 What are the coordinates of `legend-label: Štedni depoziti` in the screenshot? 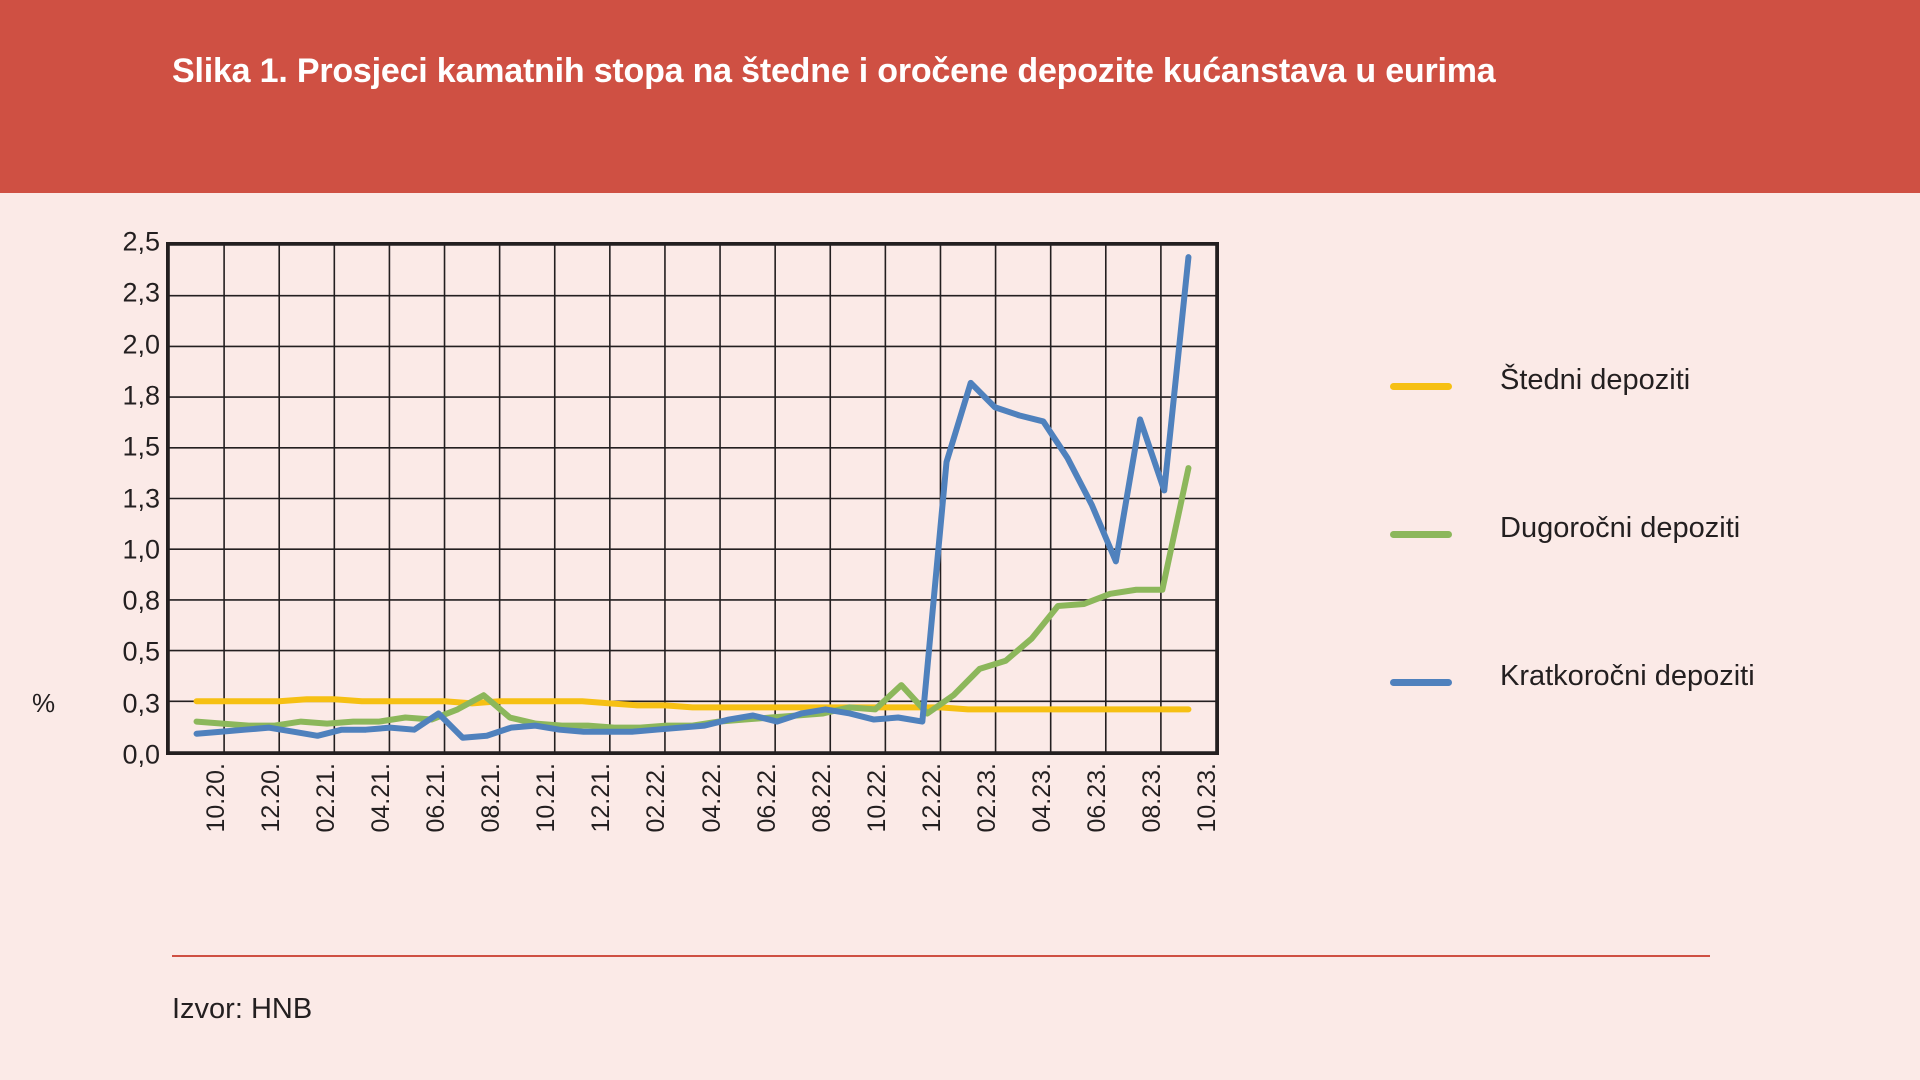 It's located at (1595, 380).